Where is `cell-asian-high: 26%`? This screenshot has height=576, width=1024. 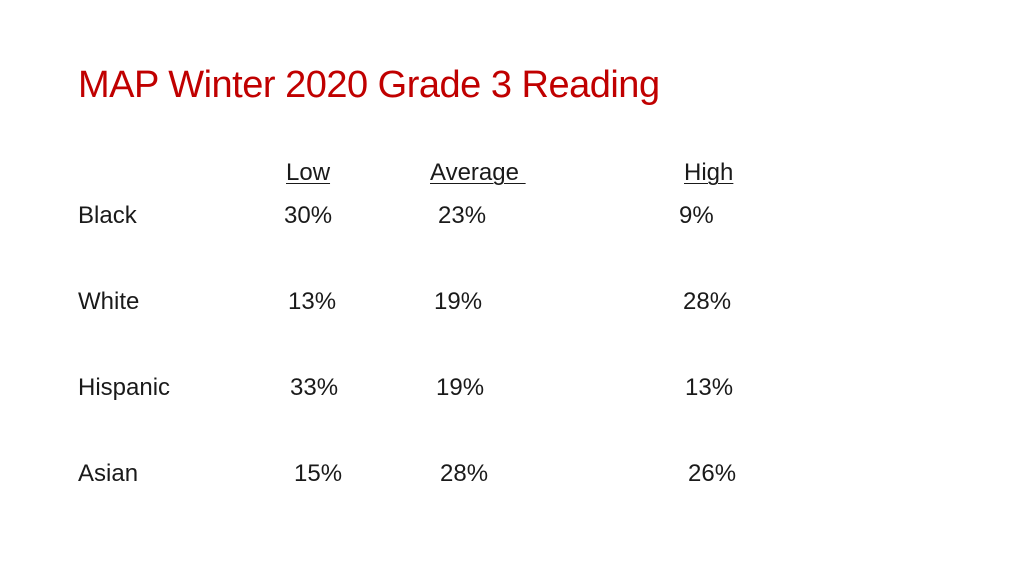
cell-asian-high: 26% is located at coordinates (712, 473).